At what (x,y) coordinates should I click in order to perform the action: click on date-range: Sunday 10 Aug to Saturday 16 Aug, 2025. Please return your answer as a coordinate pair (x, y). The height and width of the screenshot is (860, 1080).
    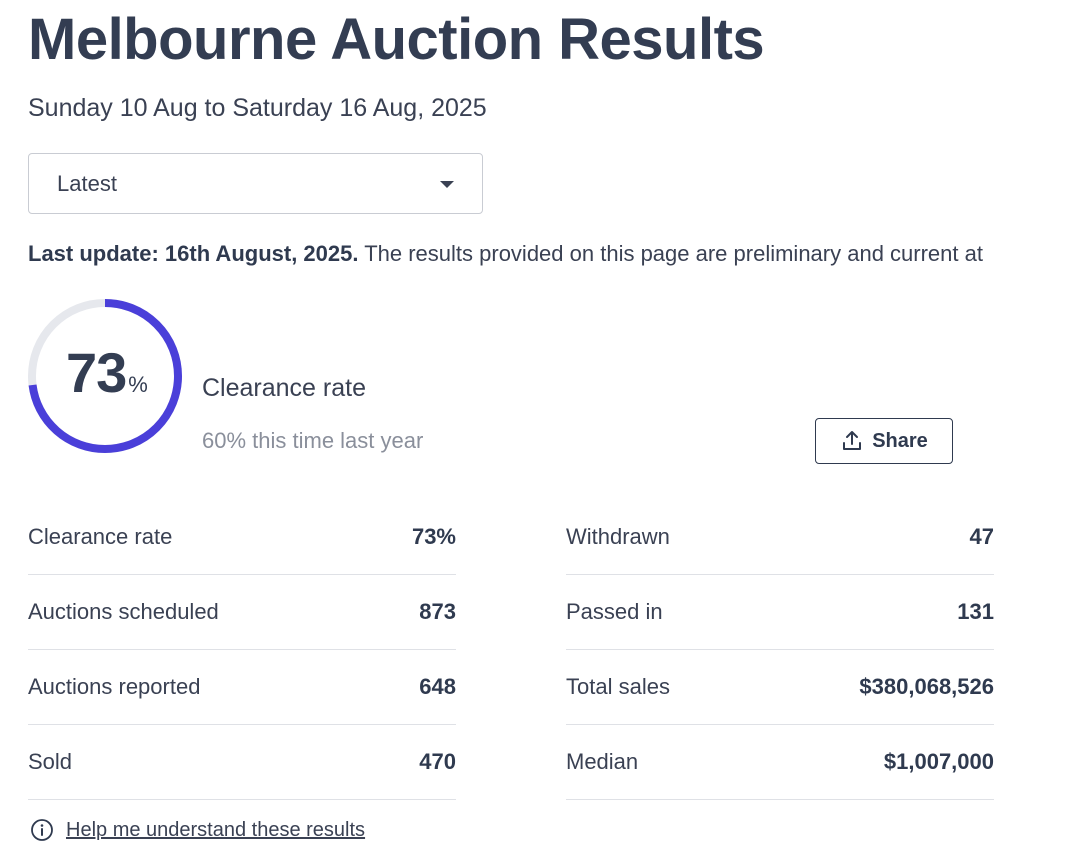
    Looking at the image, I should click on (257, 108).